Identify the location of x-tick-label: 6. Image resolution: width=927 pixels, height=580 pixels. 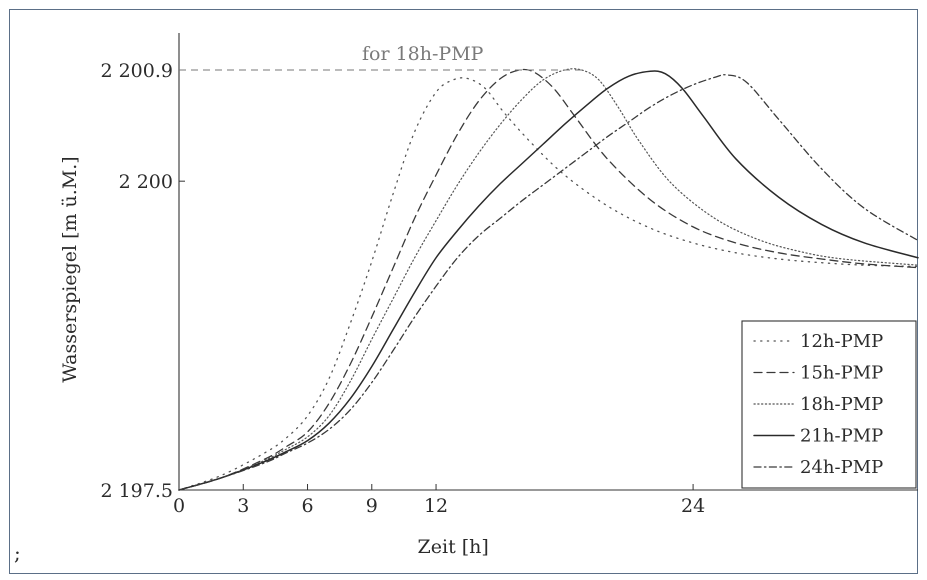
(307, 506).